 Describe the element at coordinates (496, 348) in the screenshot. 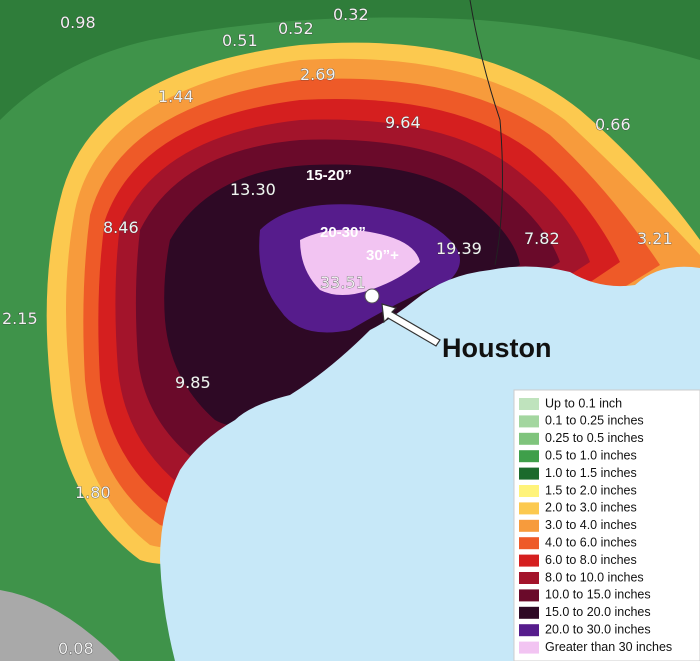

I see `callout: Houston` at that location.